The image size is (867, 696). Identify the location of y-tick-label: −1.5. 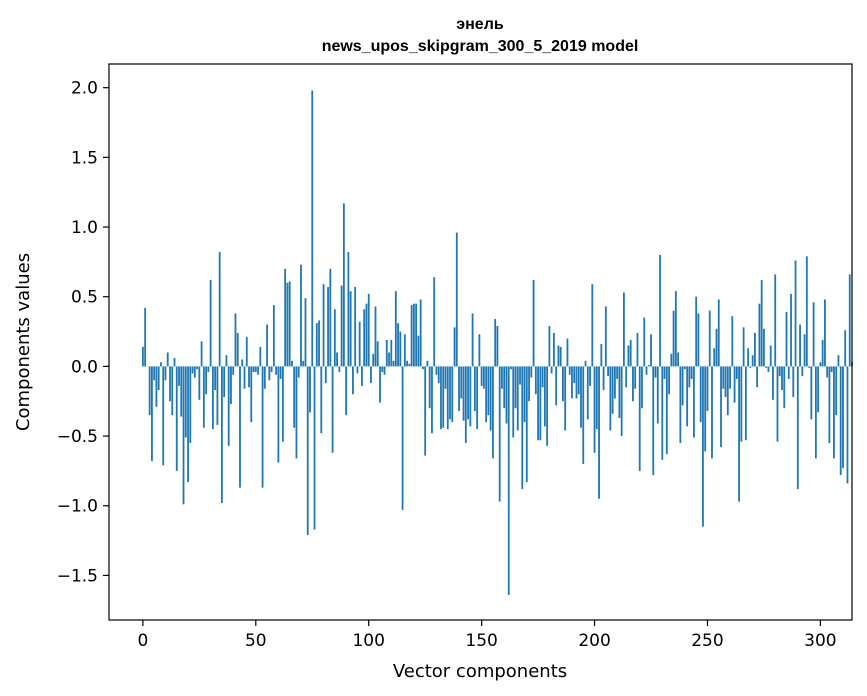
(77, 576).